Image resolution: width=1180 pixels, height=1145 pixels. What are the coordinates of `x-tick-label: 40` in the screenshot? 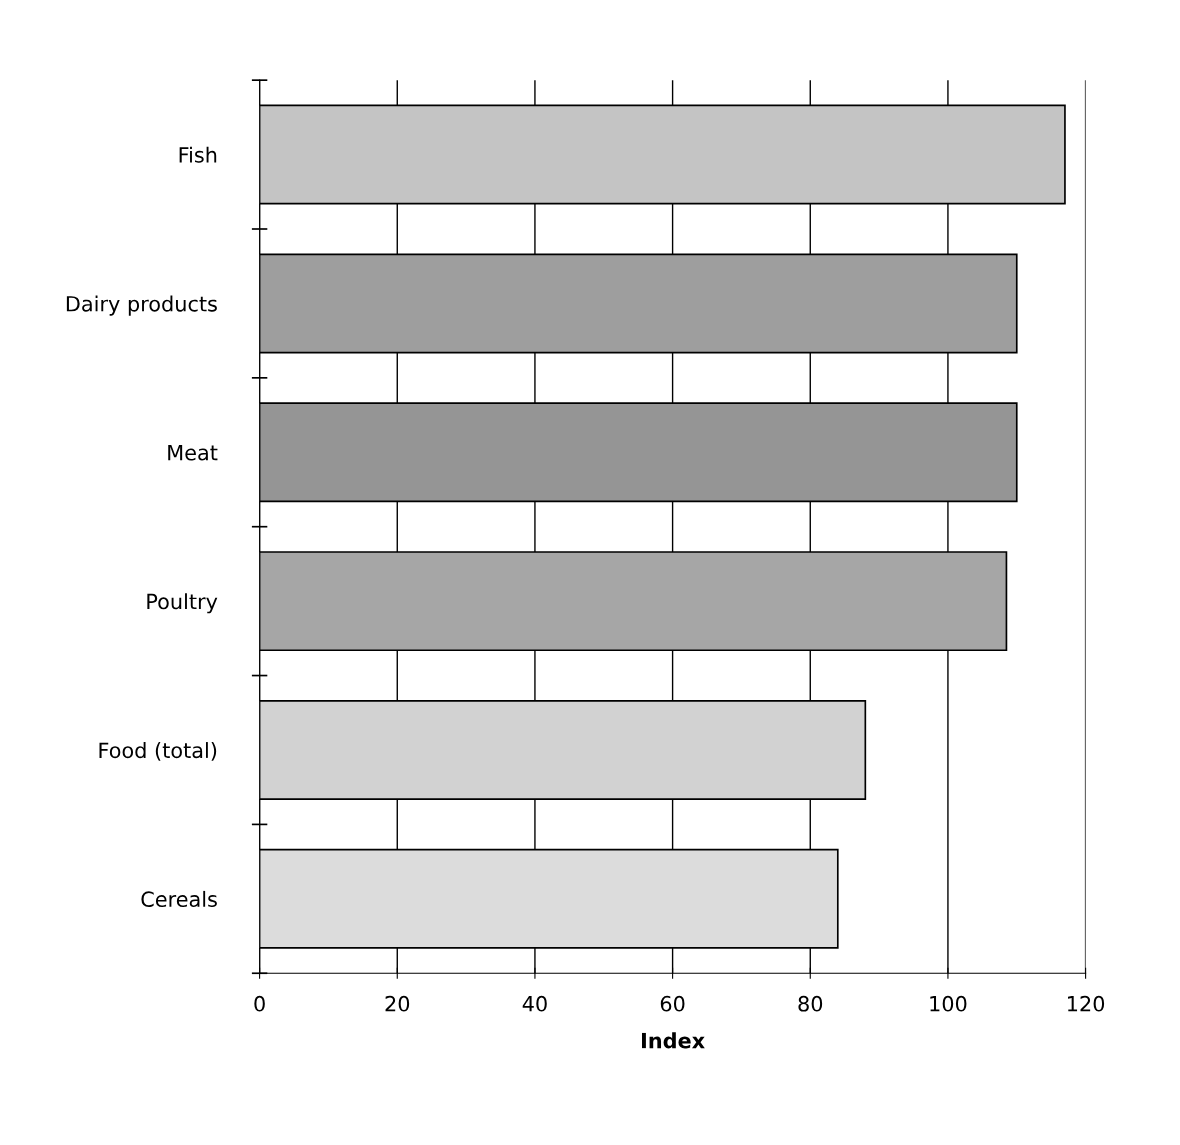 It's located at (534, 1003).